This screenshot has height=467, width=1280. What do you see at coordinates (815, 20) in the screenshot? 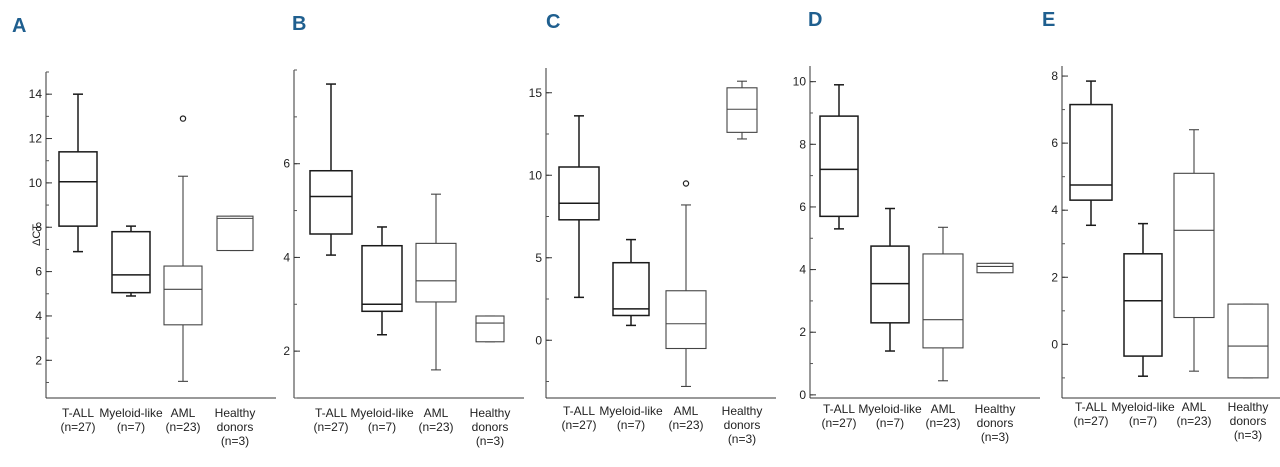
I see `panel-letter: D` at bounding box center [815, 20].